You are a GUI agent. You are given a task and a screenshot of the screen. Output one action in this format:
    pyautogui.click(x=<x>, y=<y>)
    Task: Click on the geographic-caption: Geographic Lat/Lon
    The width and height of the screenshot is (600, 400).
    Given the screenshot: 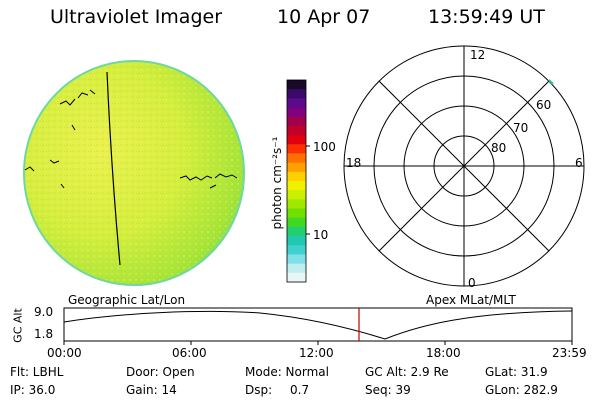 What is the action you would take?
    pyautogui.click(x=127, y=300)
    